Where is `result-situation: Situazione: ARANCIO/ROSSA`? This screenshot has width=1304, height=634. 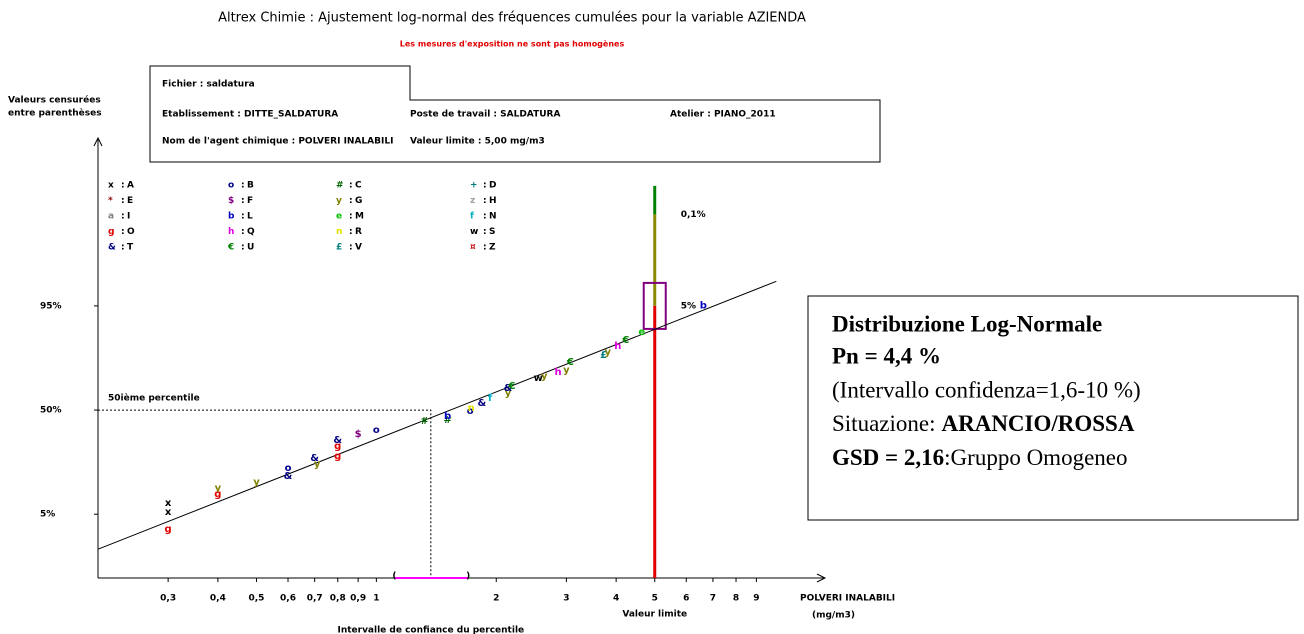 result-situation: Situazione: ARANCIO/ROSSA is located at coordinates (983, 423).